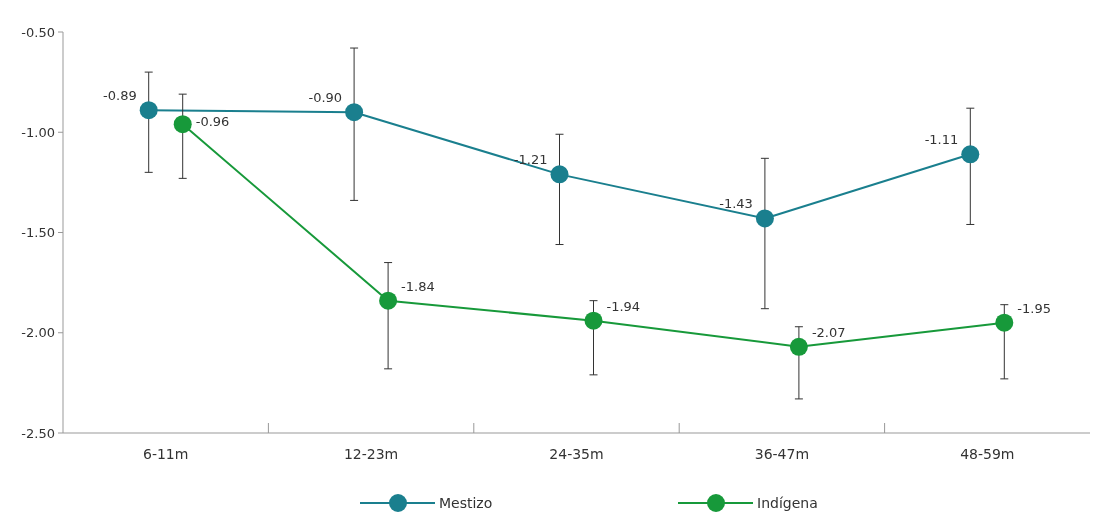 This screenshot has width=1103, height=521. I want to click on data-label: -1.95, so click(1034, 308).